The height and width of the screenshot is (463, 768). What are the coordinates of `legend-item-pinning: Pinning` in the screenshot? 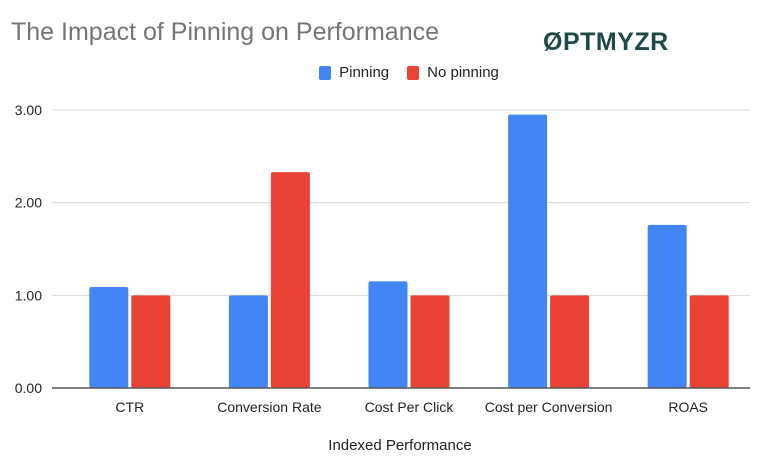 It's located at (354, 72).